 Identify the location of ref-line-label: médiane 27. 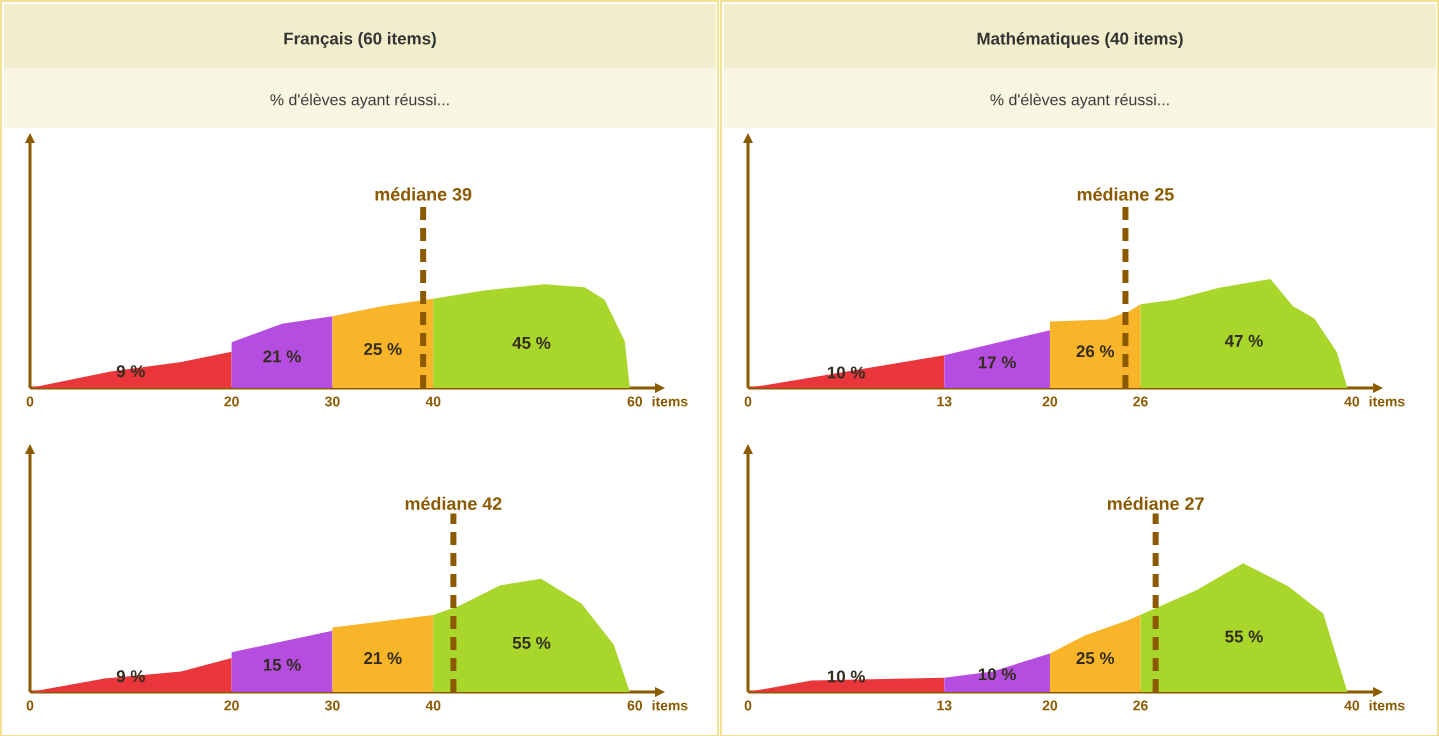
(1155, 503).